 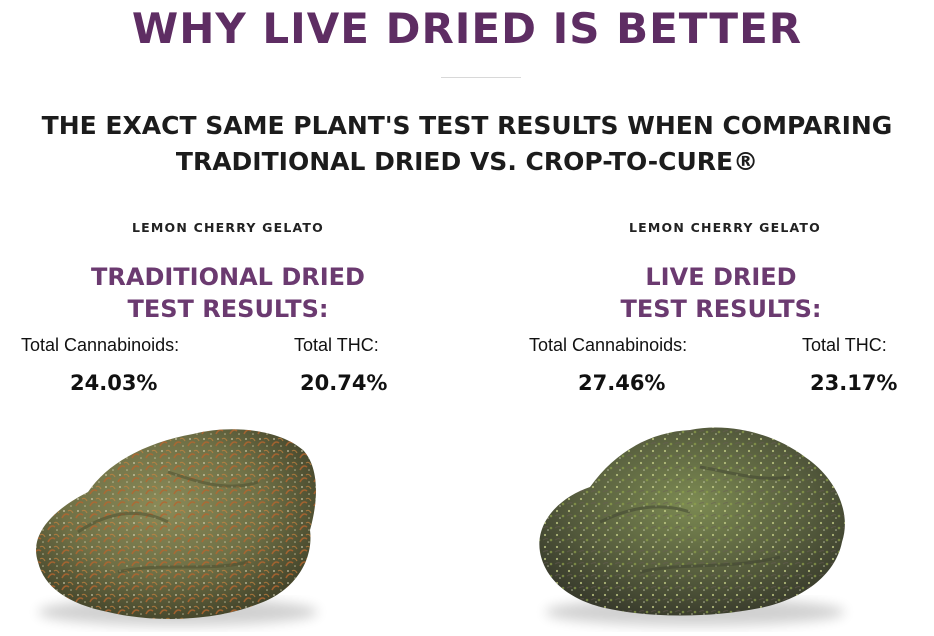 I want to click on total-thc-value: 20.74%, so click(x=344, y=383).